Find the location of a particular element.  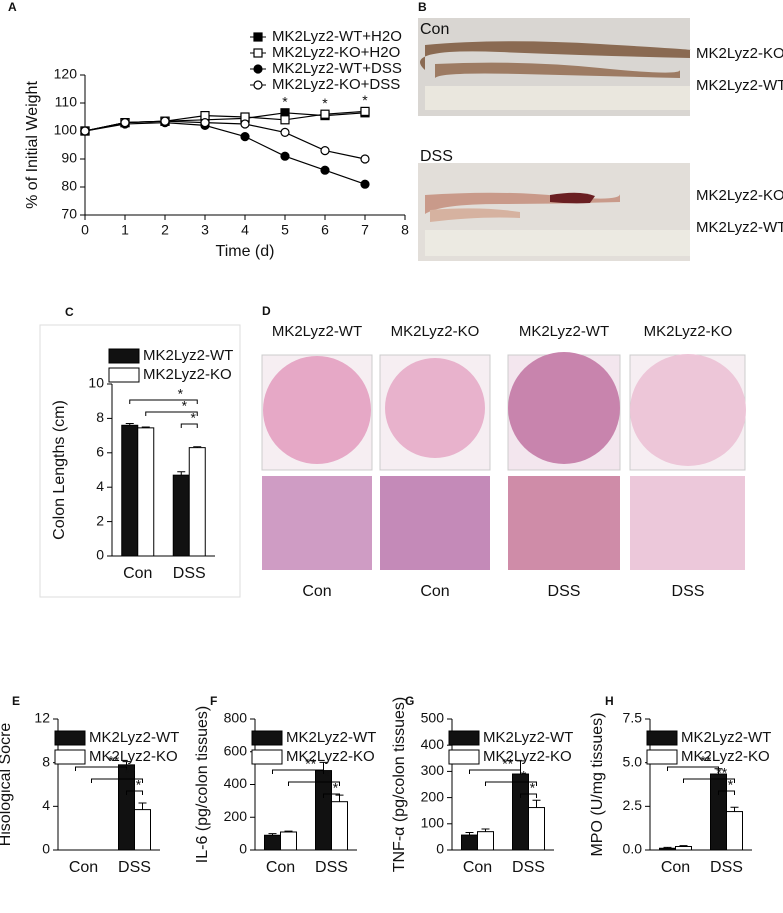

column-group: DSS is located at coordinates (688, 591).